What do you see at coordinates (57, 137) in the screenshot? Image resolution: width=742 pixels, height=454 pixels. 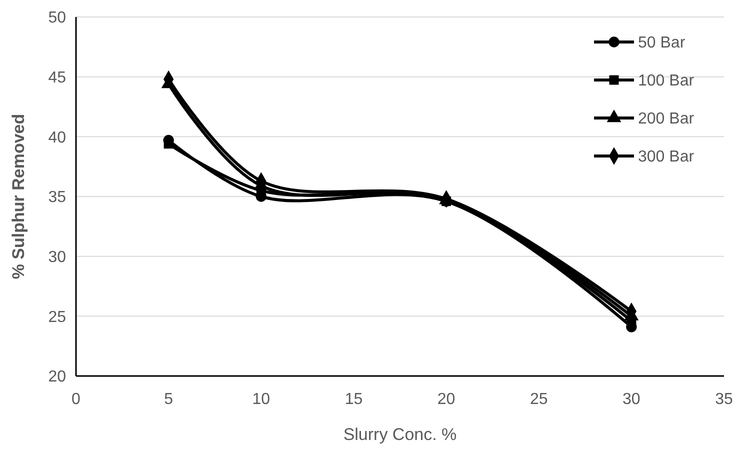 I see `y-tick-label: 40` at bounding box center [57, 137].